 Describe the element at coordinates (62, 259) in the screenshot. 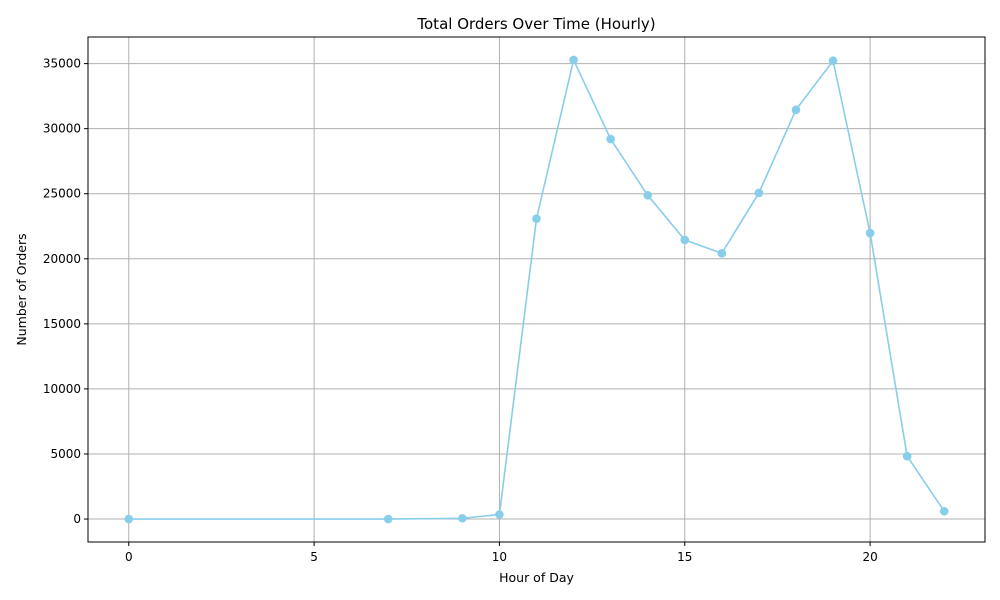

I see `y-tick-label: 20000` at that location.